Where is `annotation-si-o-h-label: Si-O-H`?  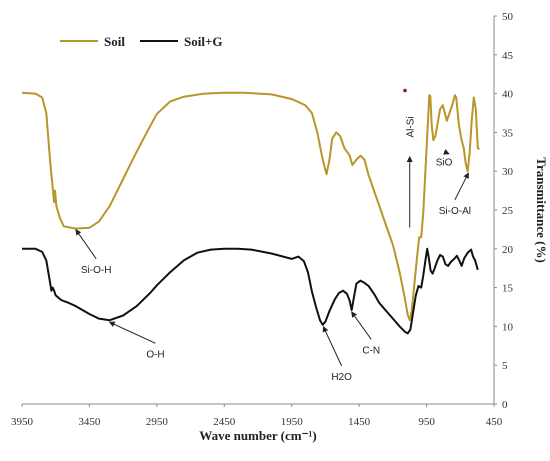 annotation-si-o-h-label: Si-O-H is located at coordinates (96, 270).